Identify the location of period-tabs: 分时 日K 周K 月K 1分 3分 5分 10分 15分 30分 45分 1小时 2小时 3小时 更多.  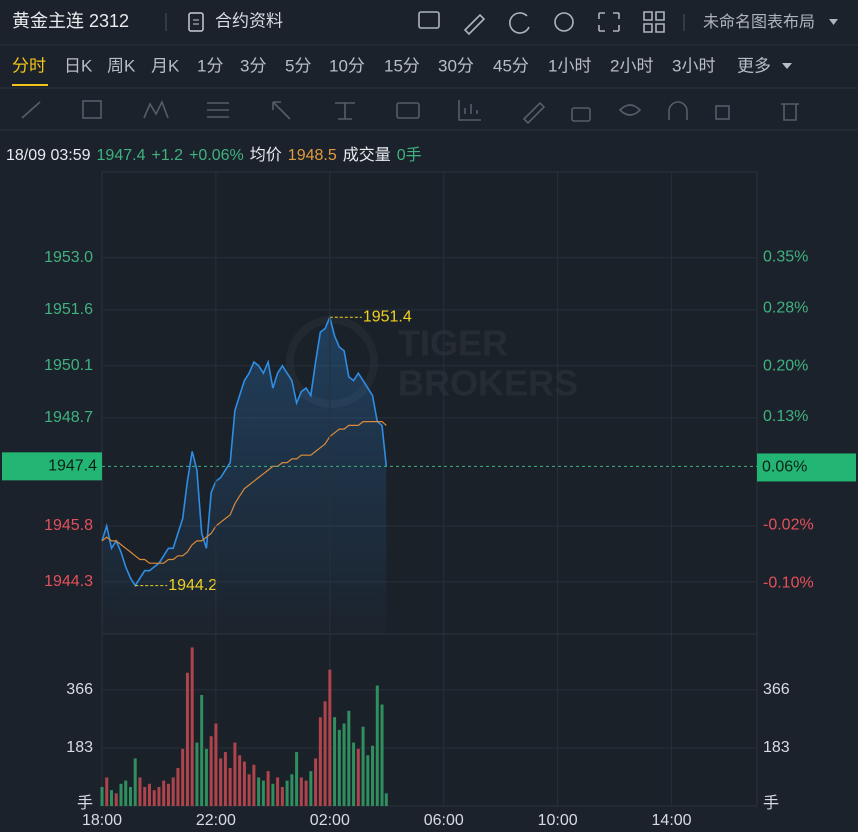
(402, 71).